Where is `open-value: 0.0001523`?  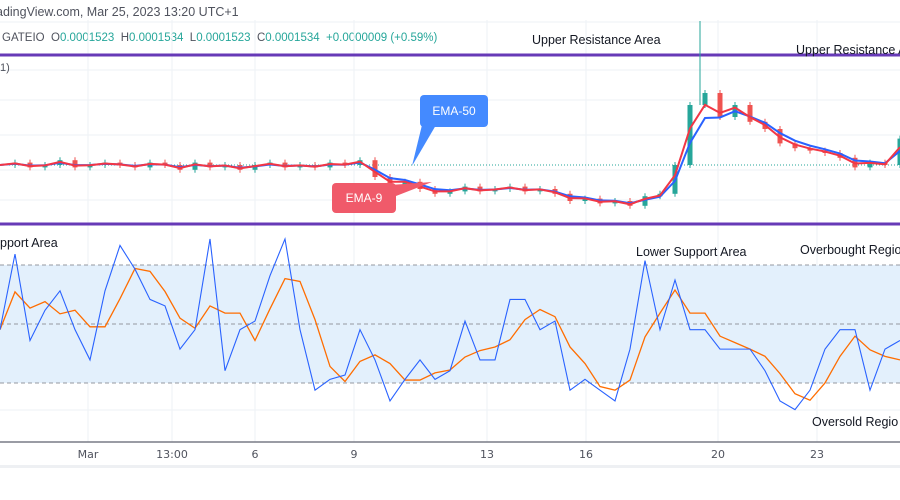 open-value: 0.0001523 is located at coordinates (87, 38).